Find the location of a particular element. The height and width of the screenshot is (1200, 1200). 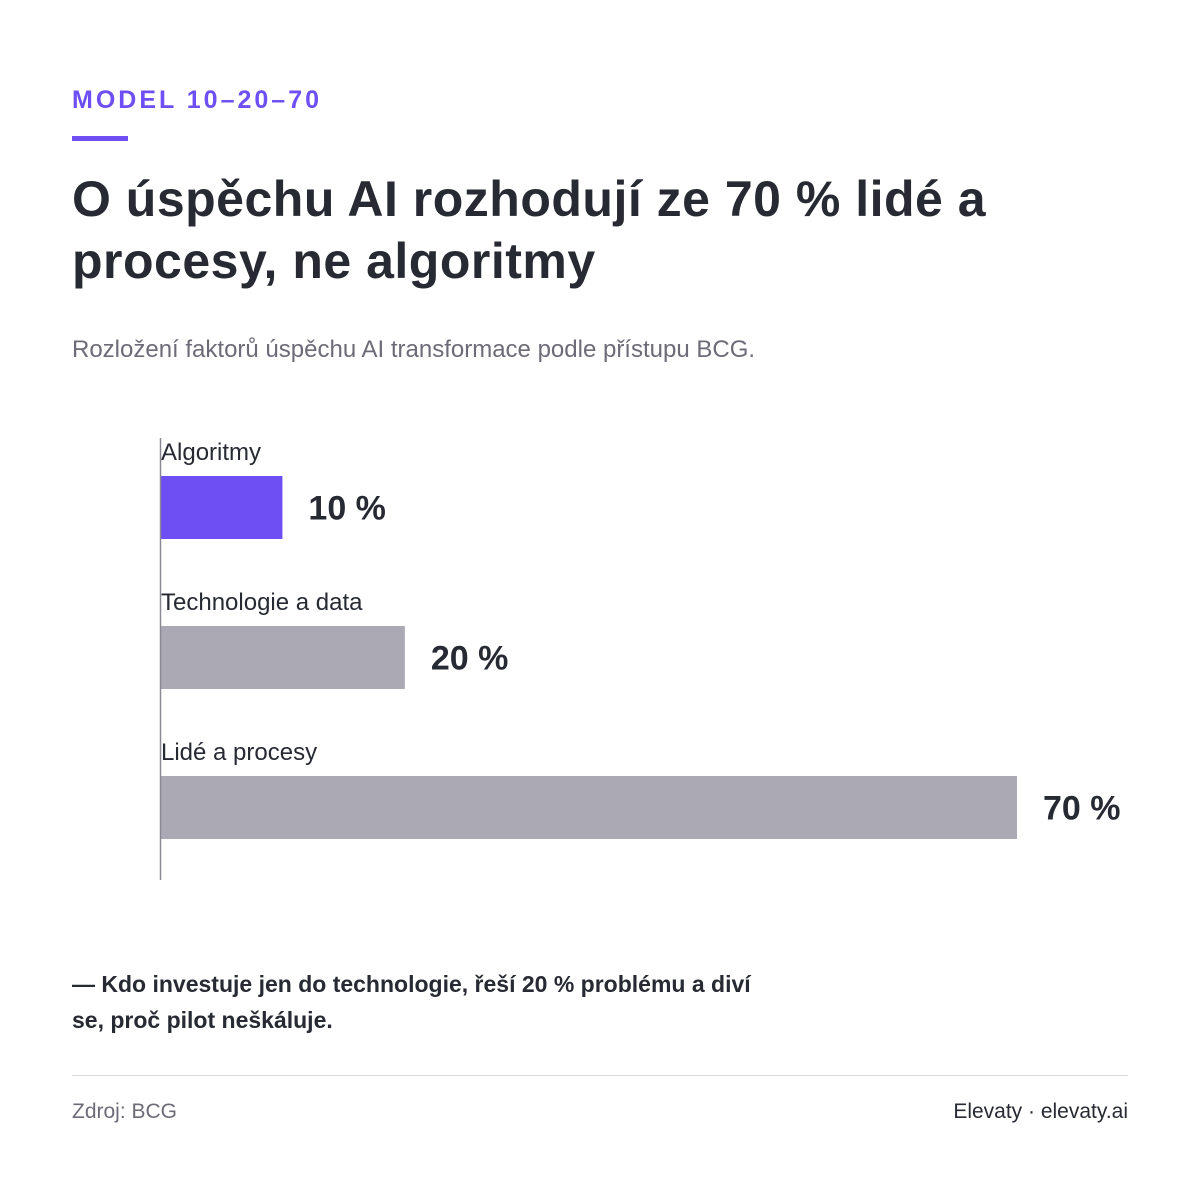

category-label: Lidé a procesy is located at coordinates (239, 752).